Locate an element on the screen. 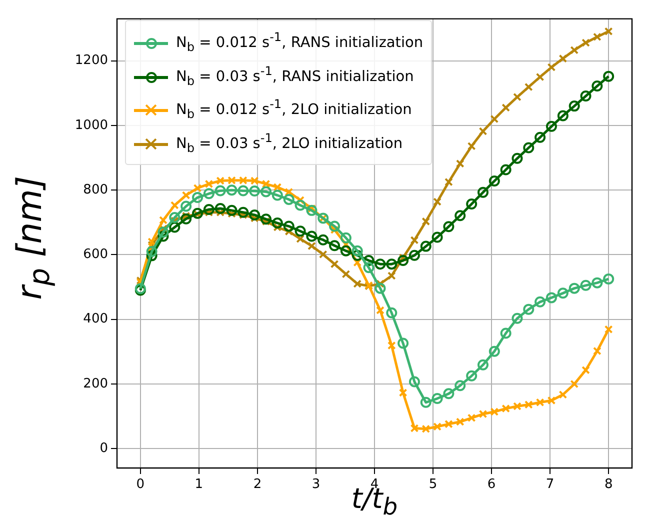 The width and height of the screenshot is (649, 523). x-tick-label: 1 is located at coordinates (199, 484).